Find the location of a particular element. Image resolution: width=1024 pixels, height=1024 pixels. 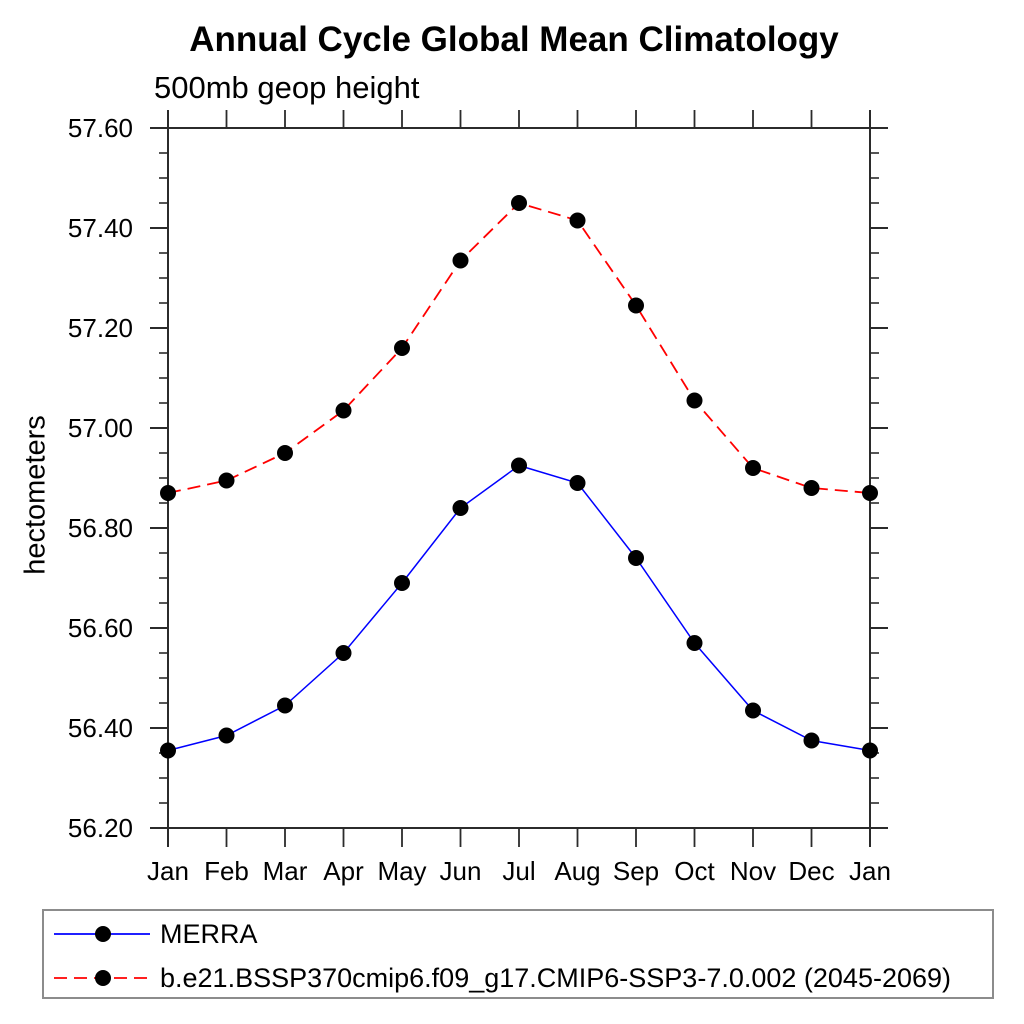

x-tick-label: Sep is located at coordinates (636, 871).